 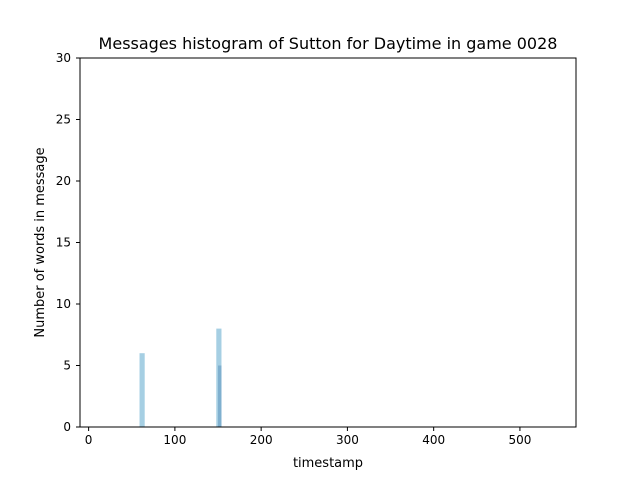 I want to click on x-tick-label: 400, so click(x=433, y=440).